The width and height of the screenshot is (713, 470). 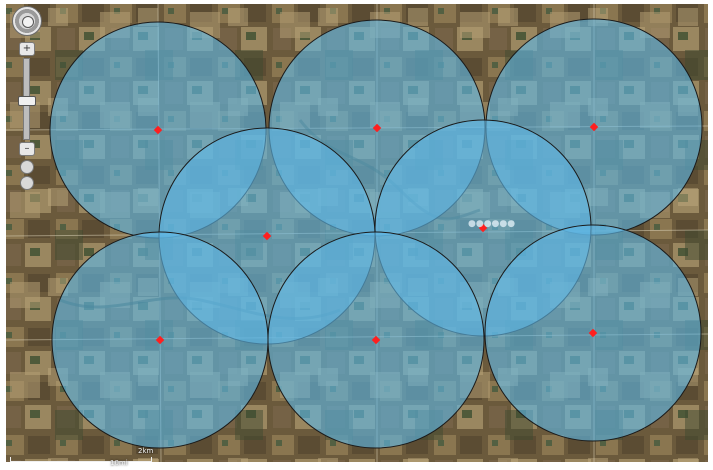 What do you see at coordinates (27, 21) in the screenshot?
I see `pan-compass-icon` at bounding box center [27, 21].